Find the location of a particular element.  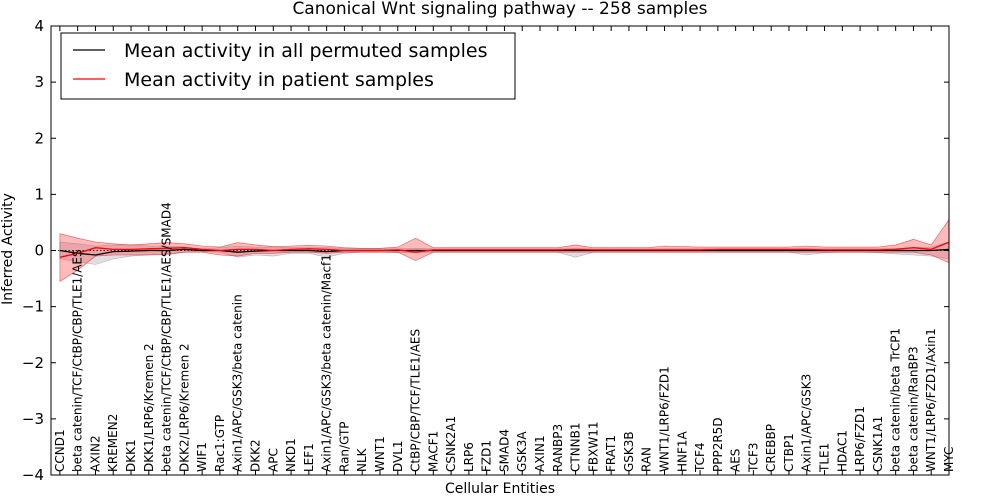

x-tick-label: GSK3B is located at coordinates (629, 451).